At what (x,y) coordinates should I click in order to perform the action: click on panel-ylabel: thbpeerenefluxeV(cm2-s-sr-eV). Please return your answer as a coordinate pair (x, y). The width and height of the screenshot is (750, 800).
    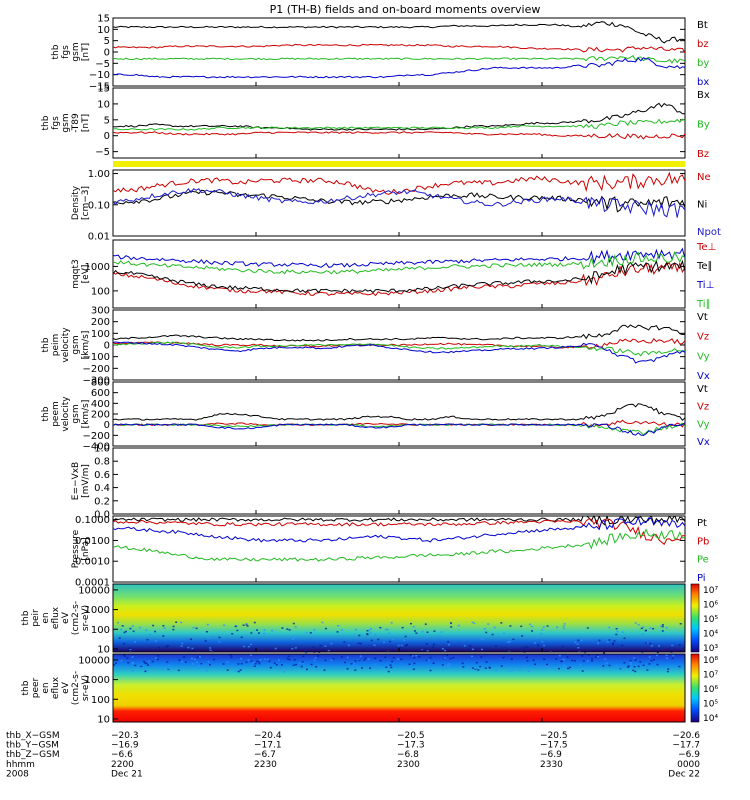
    Looking at the image, I should click on (56, 688).